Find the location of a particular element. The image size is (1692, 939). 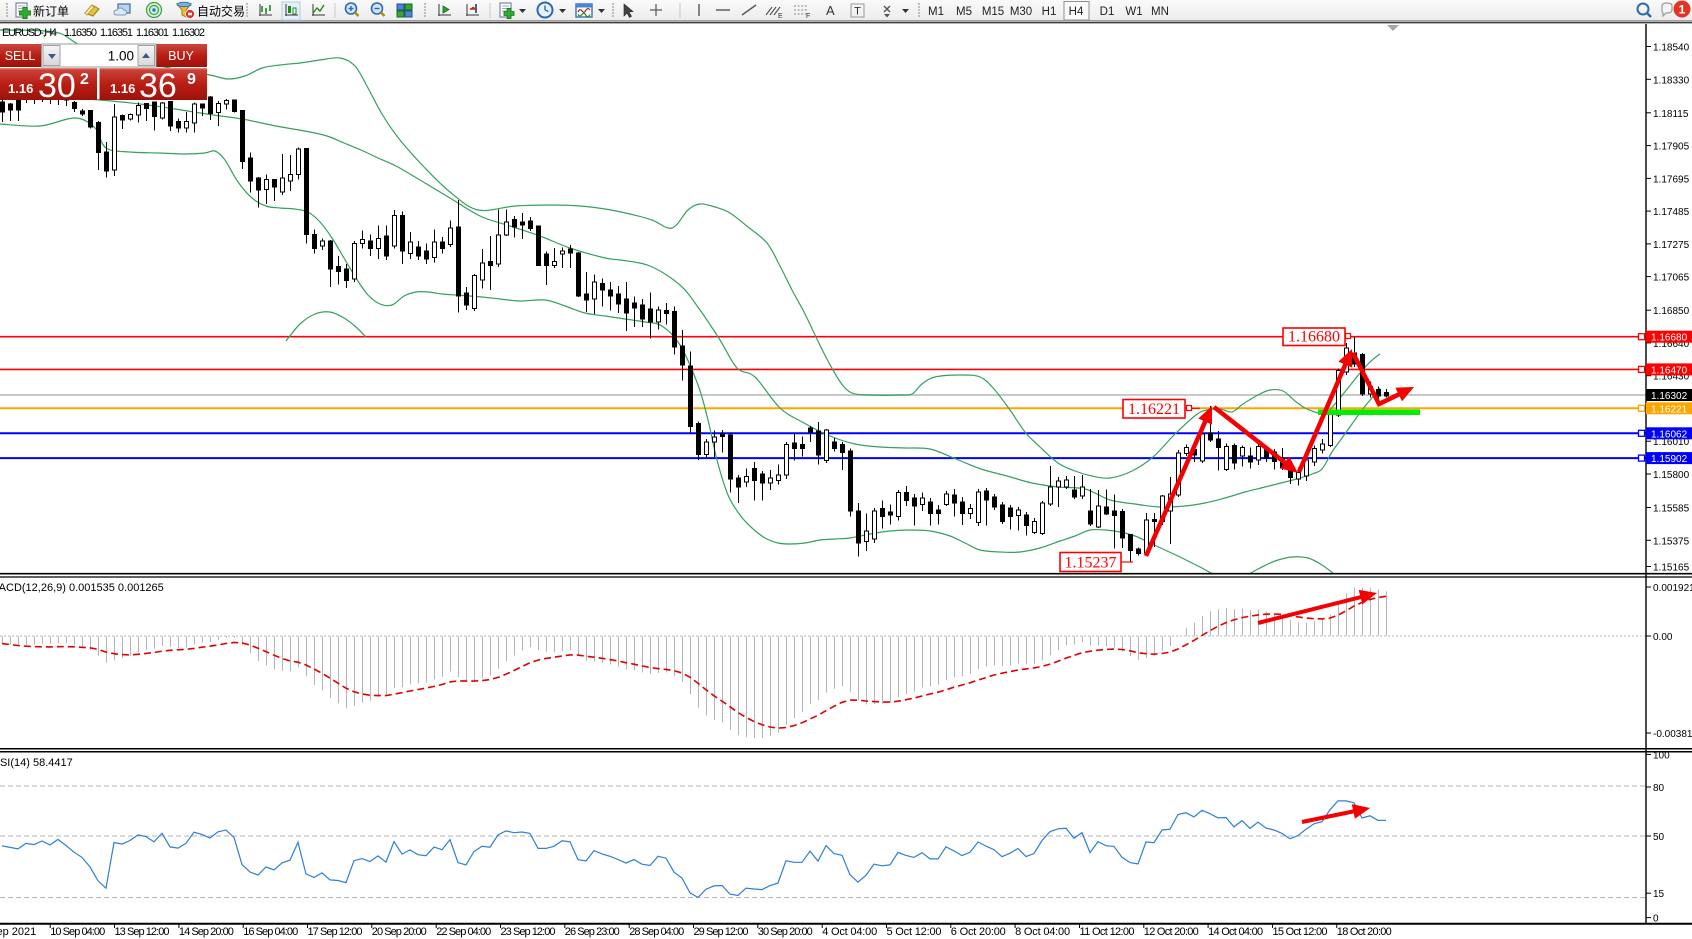

svg-text: 26 Sep 23:00 is located at coordinates (592, 932).